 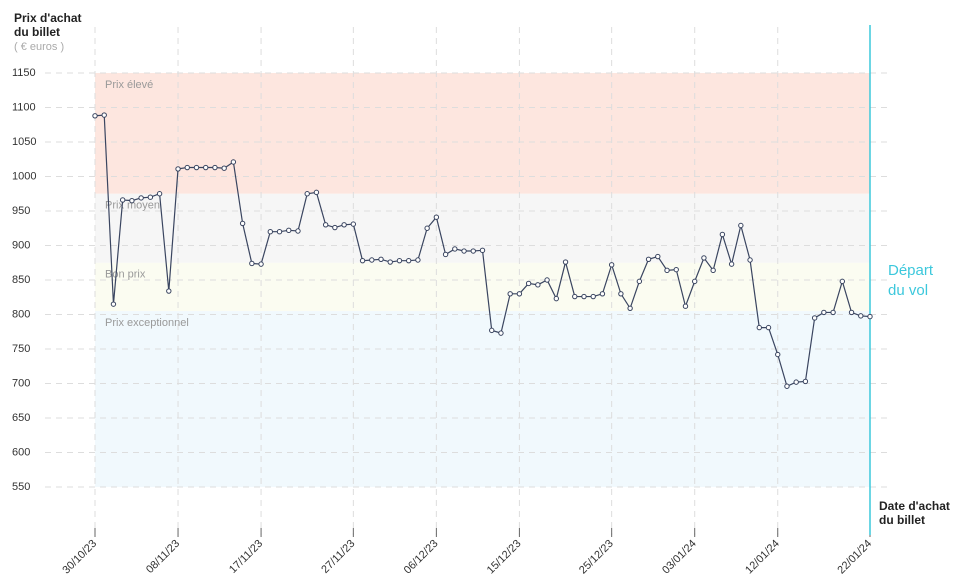 I want to click on y-tick-label: 550, so click(x=21, y=487).